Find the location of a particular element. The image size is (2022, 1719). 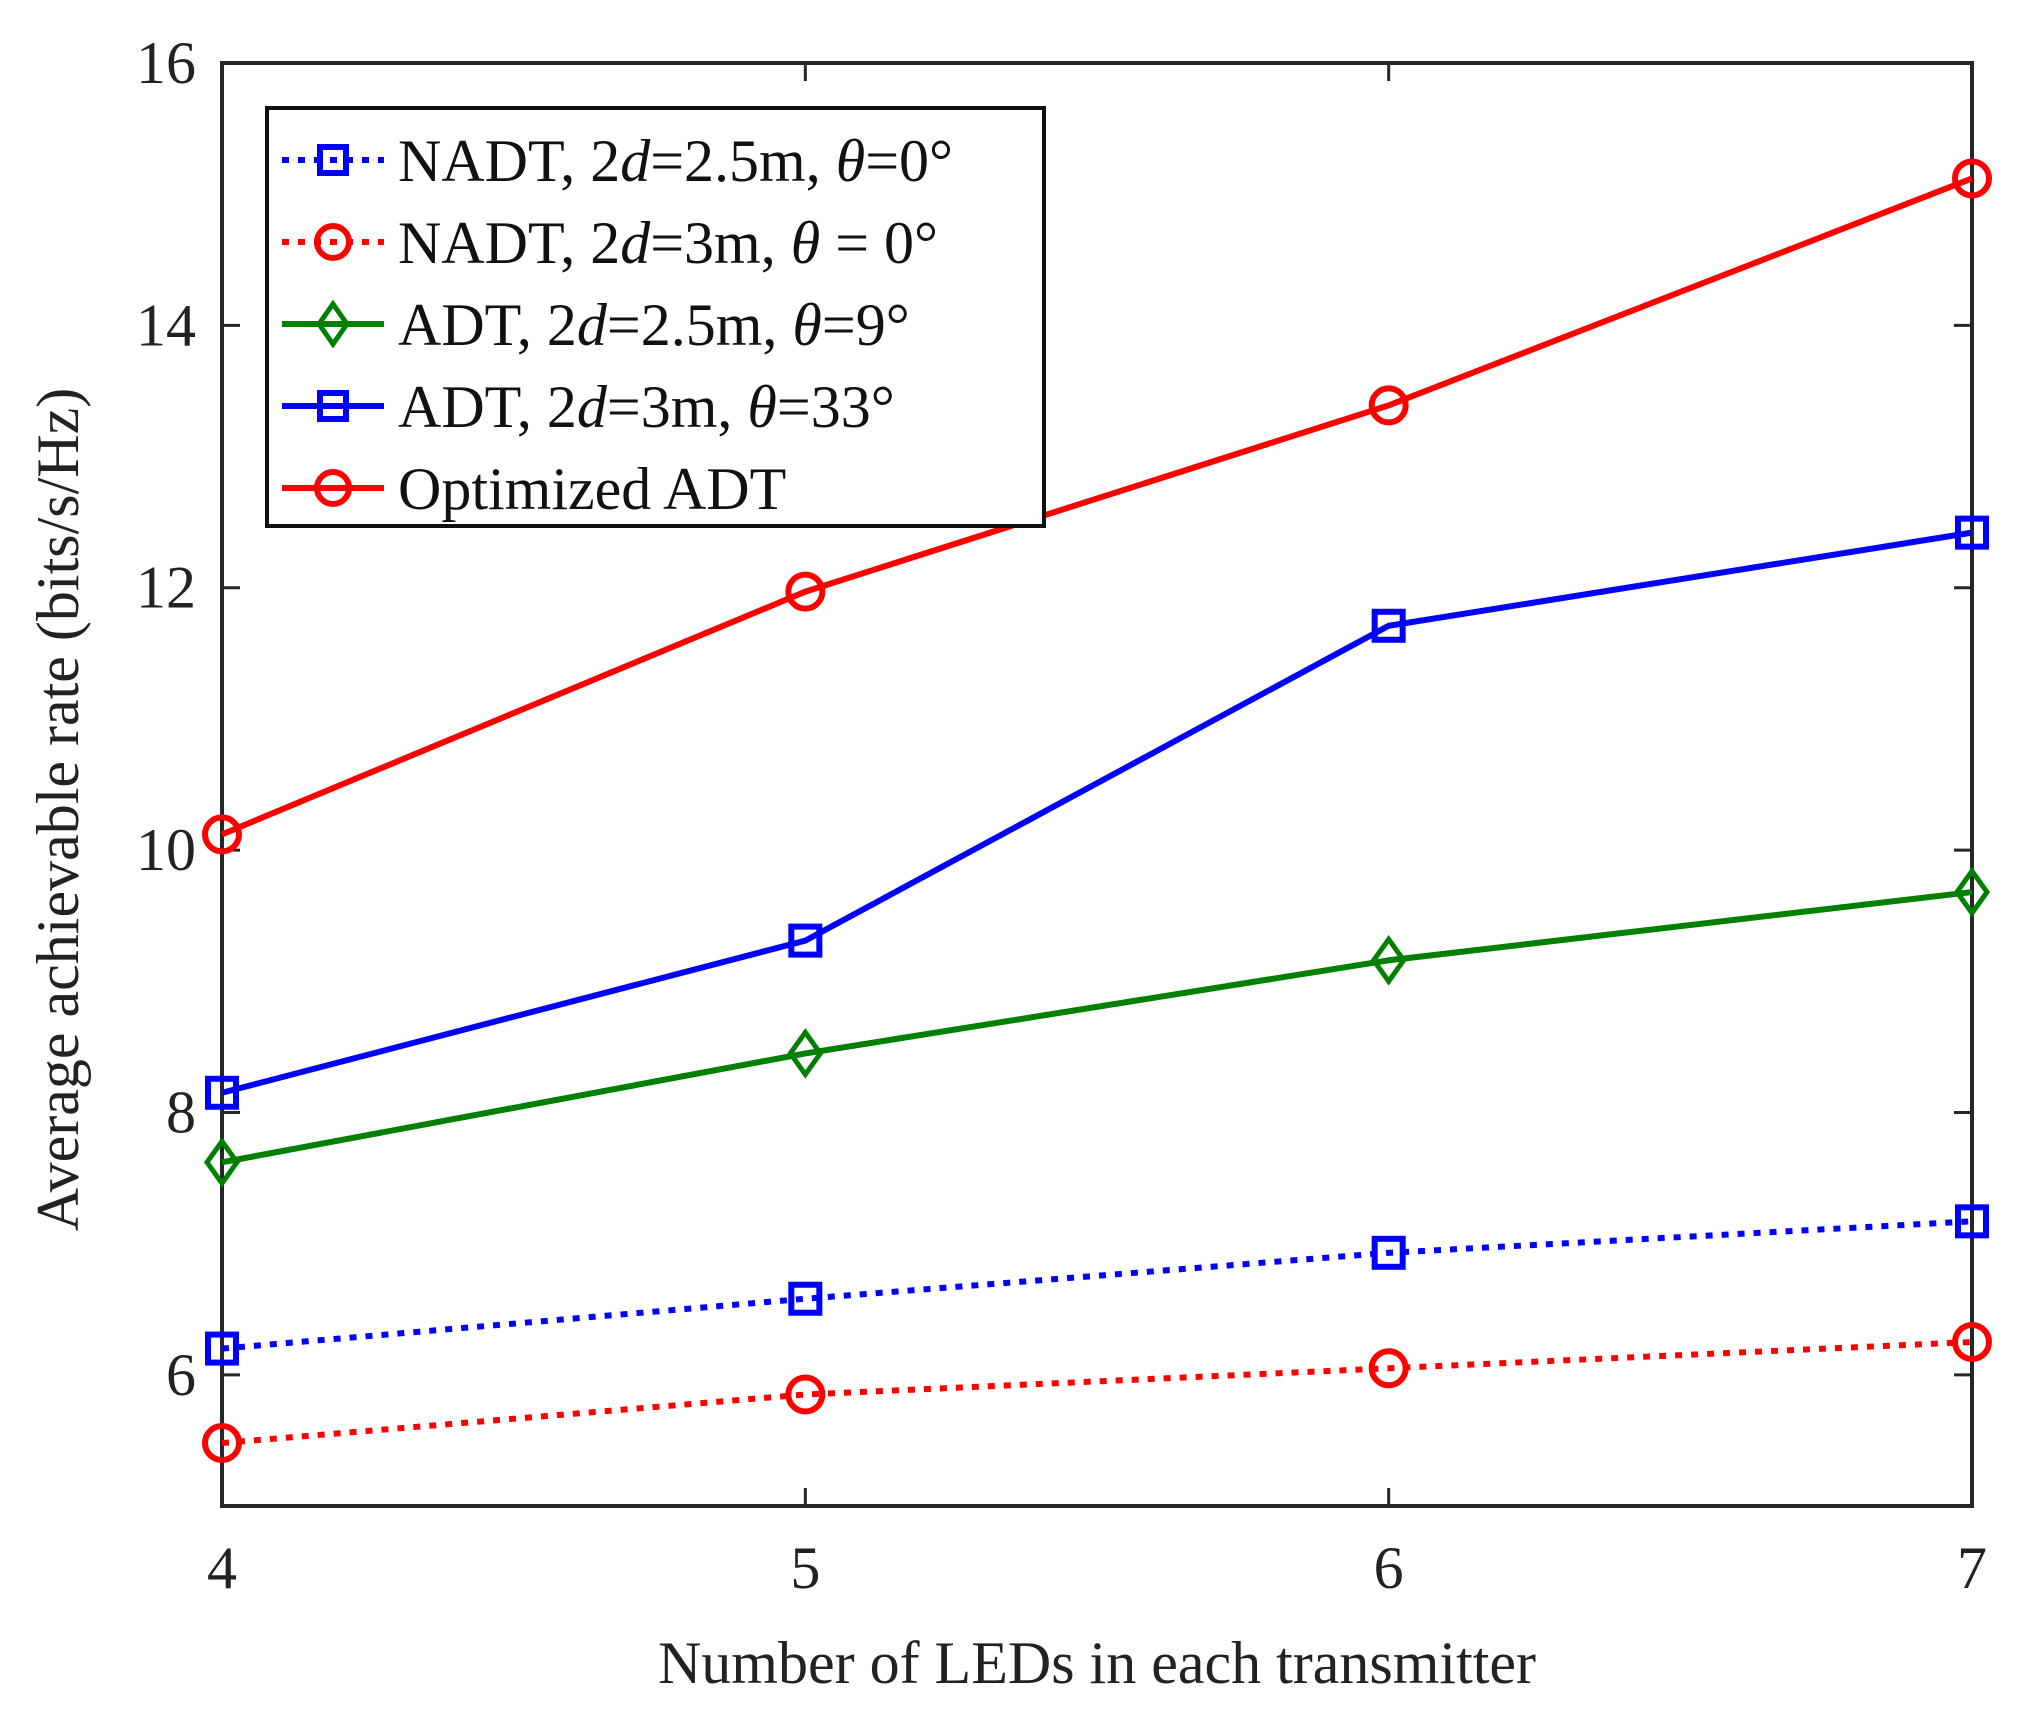

legend-label: Optimized ADT is located at coordinates (592, 489).